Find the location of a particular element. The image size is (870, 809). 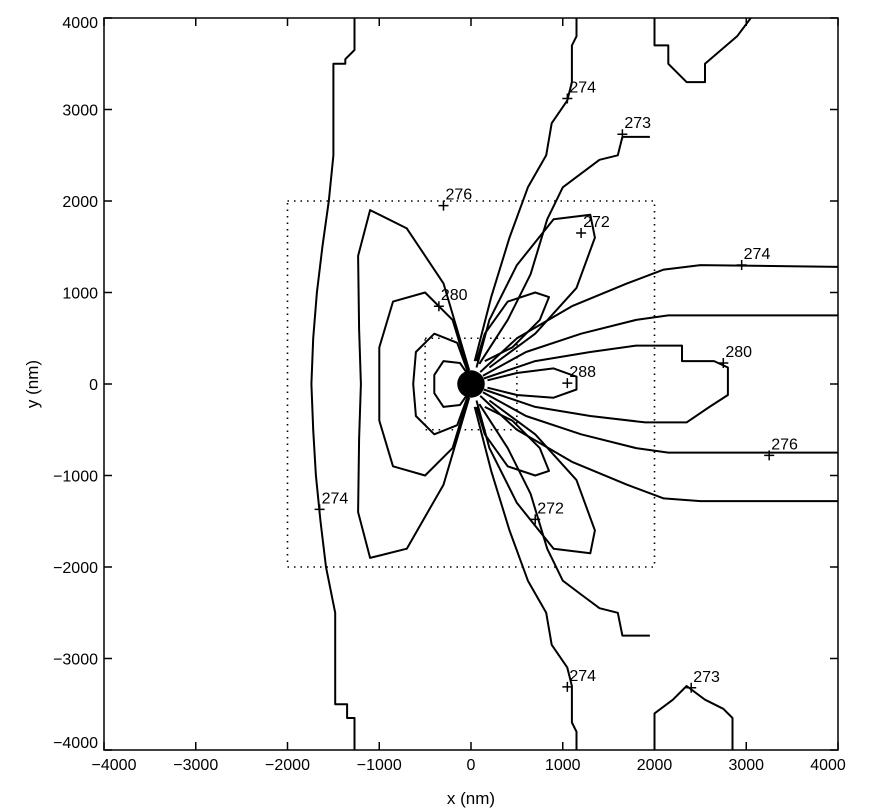

contour-label: 288 is located at coordinates (582, 372).